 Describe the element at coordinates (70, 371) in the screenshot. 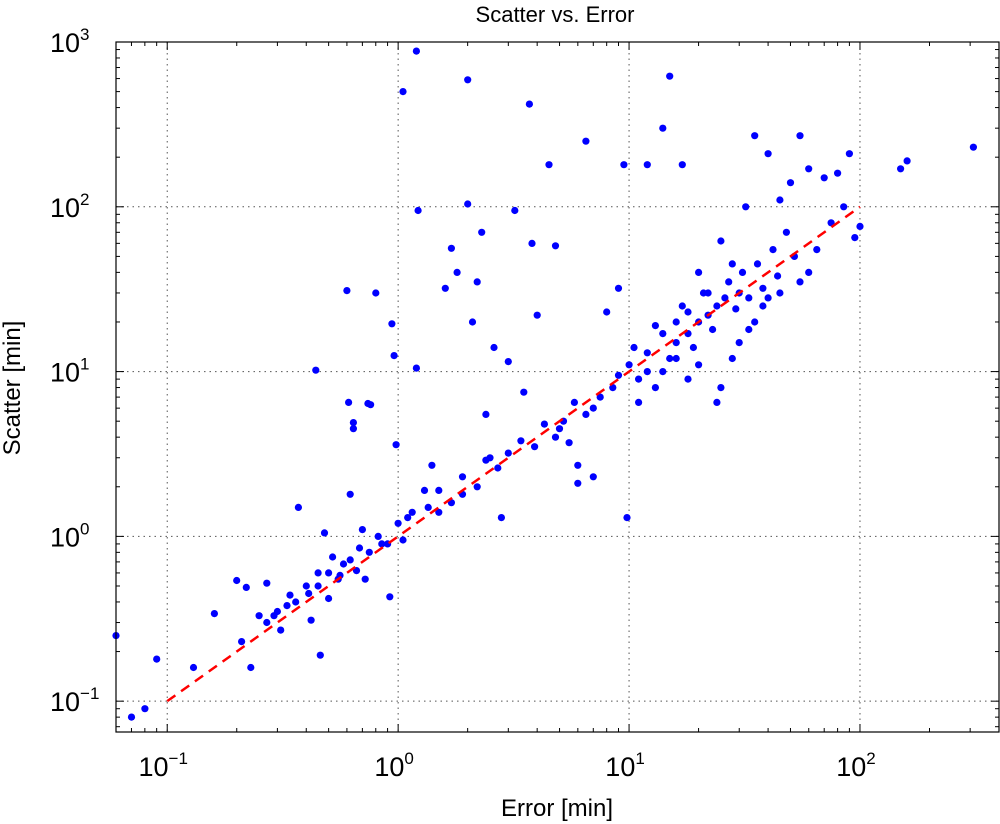

I see `y-tick-label: 10¹` at that location.